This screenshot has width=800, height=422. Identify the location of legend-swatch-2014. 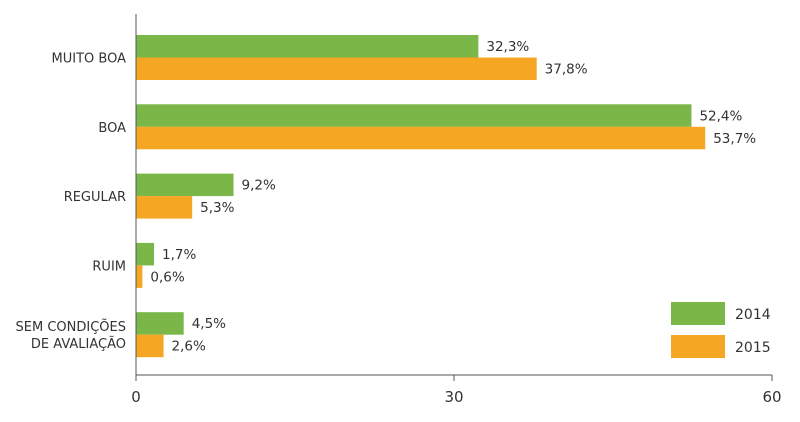
(698, 313).